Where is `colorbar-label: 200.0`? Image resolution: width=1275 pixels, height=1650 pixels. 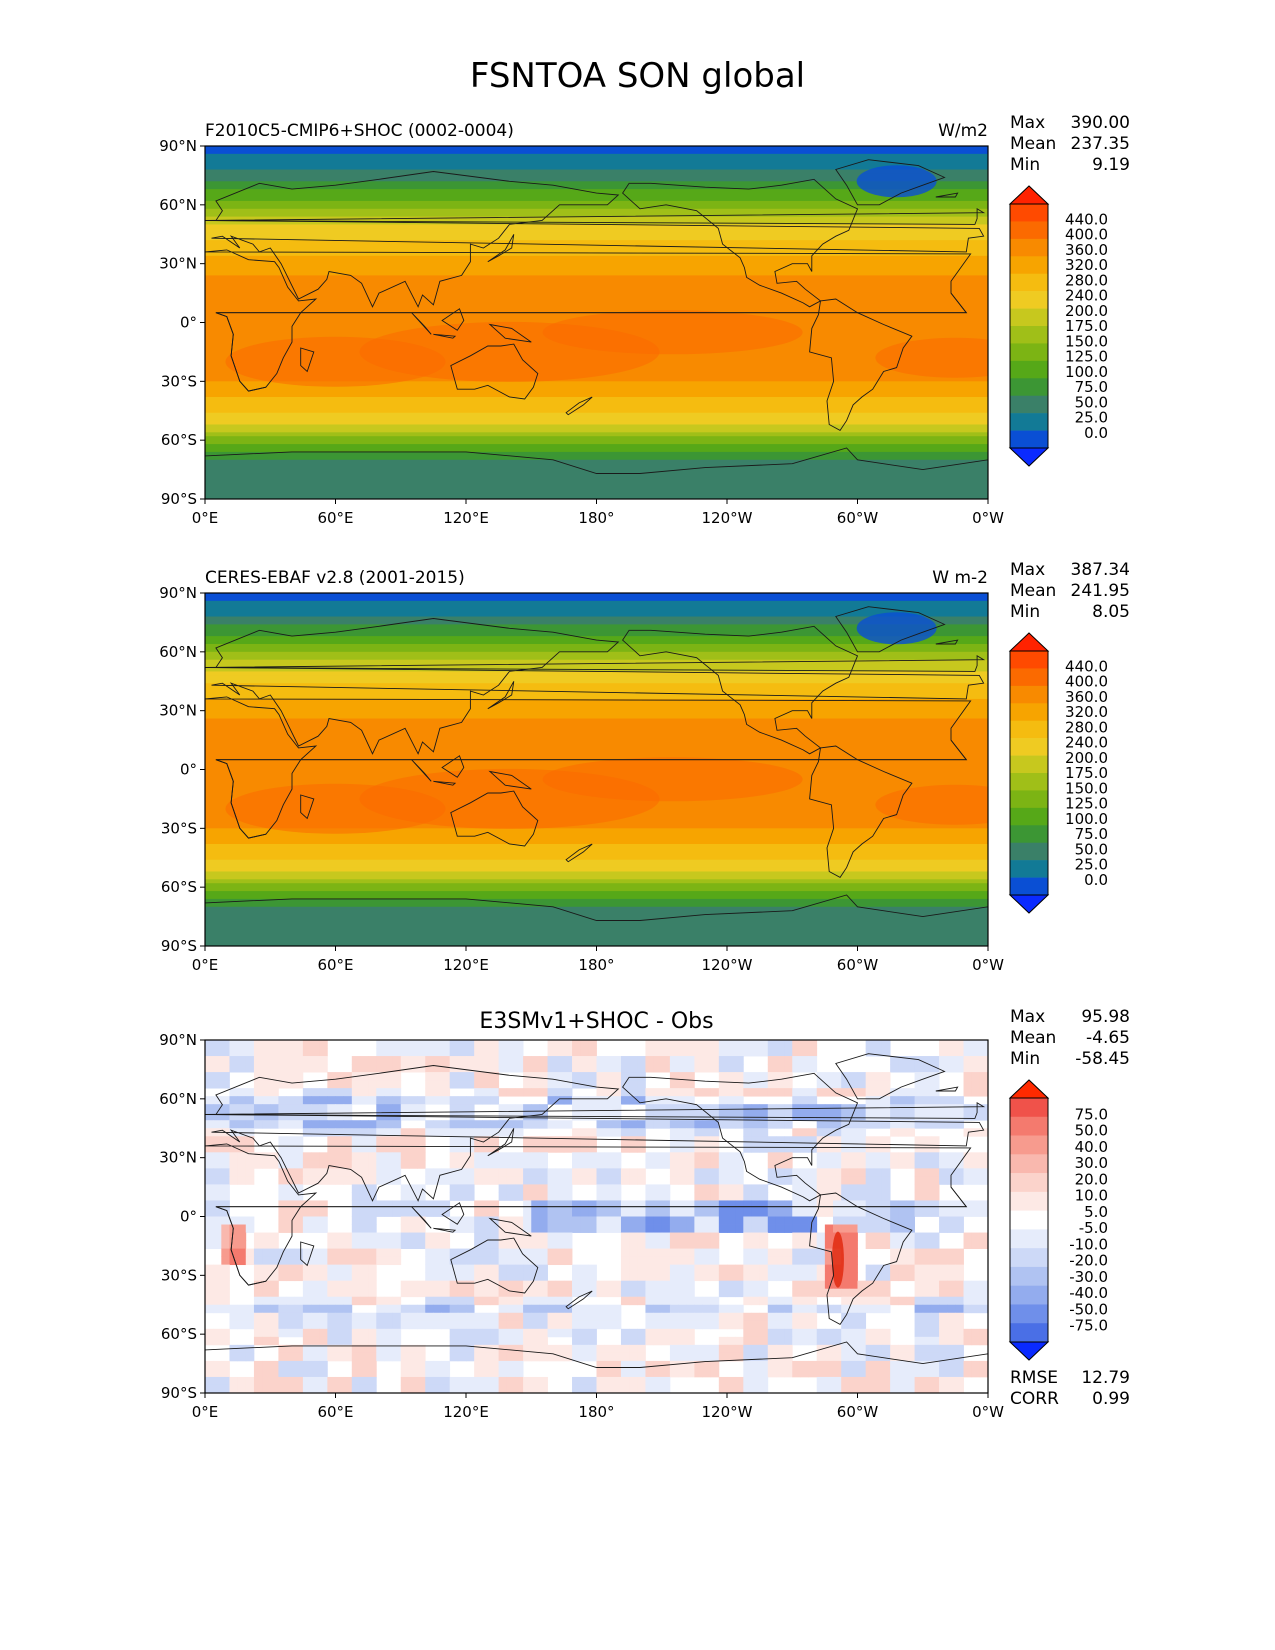 colorbar-label: 200.0 is located at coordinates (1086, 311).